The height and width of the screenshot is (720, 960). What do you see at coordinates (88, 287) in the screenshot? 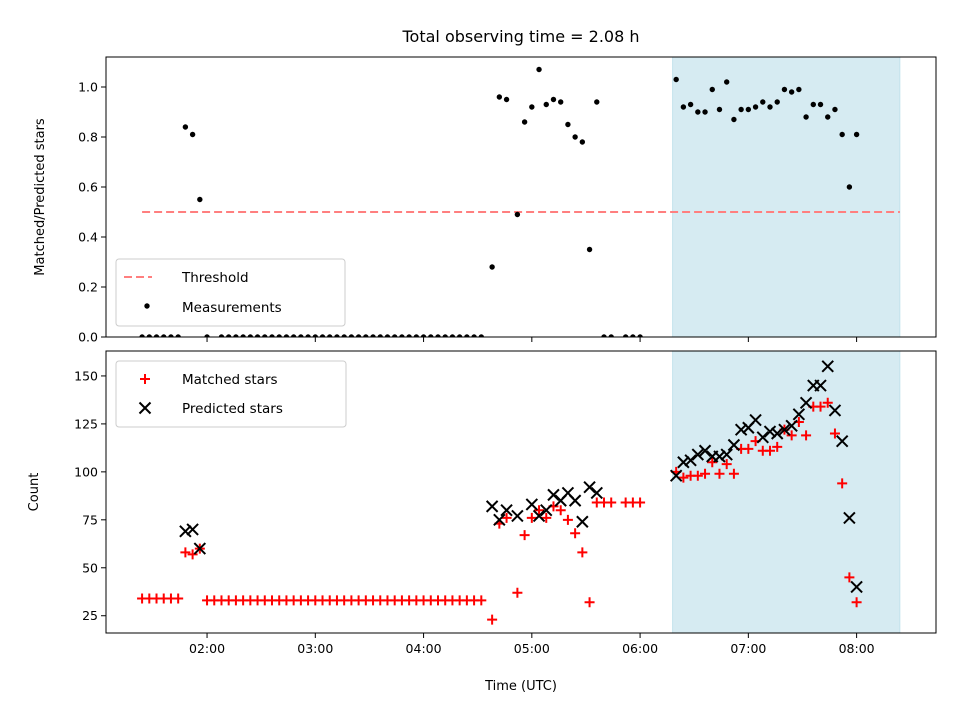
I see `y-tick-label: 0.2` at bounding box center [88, 287].